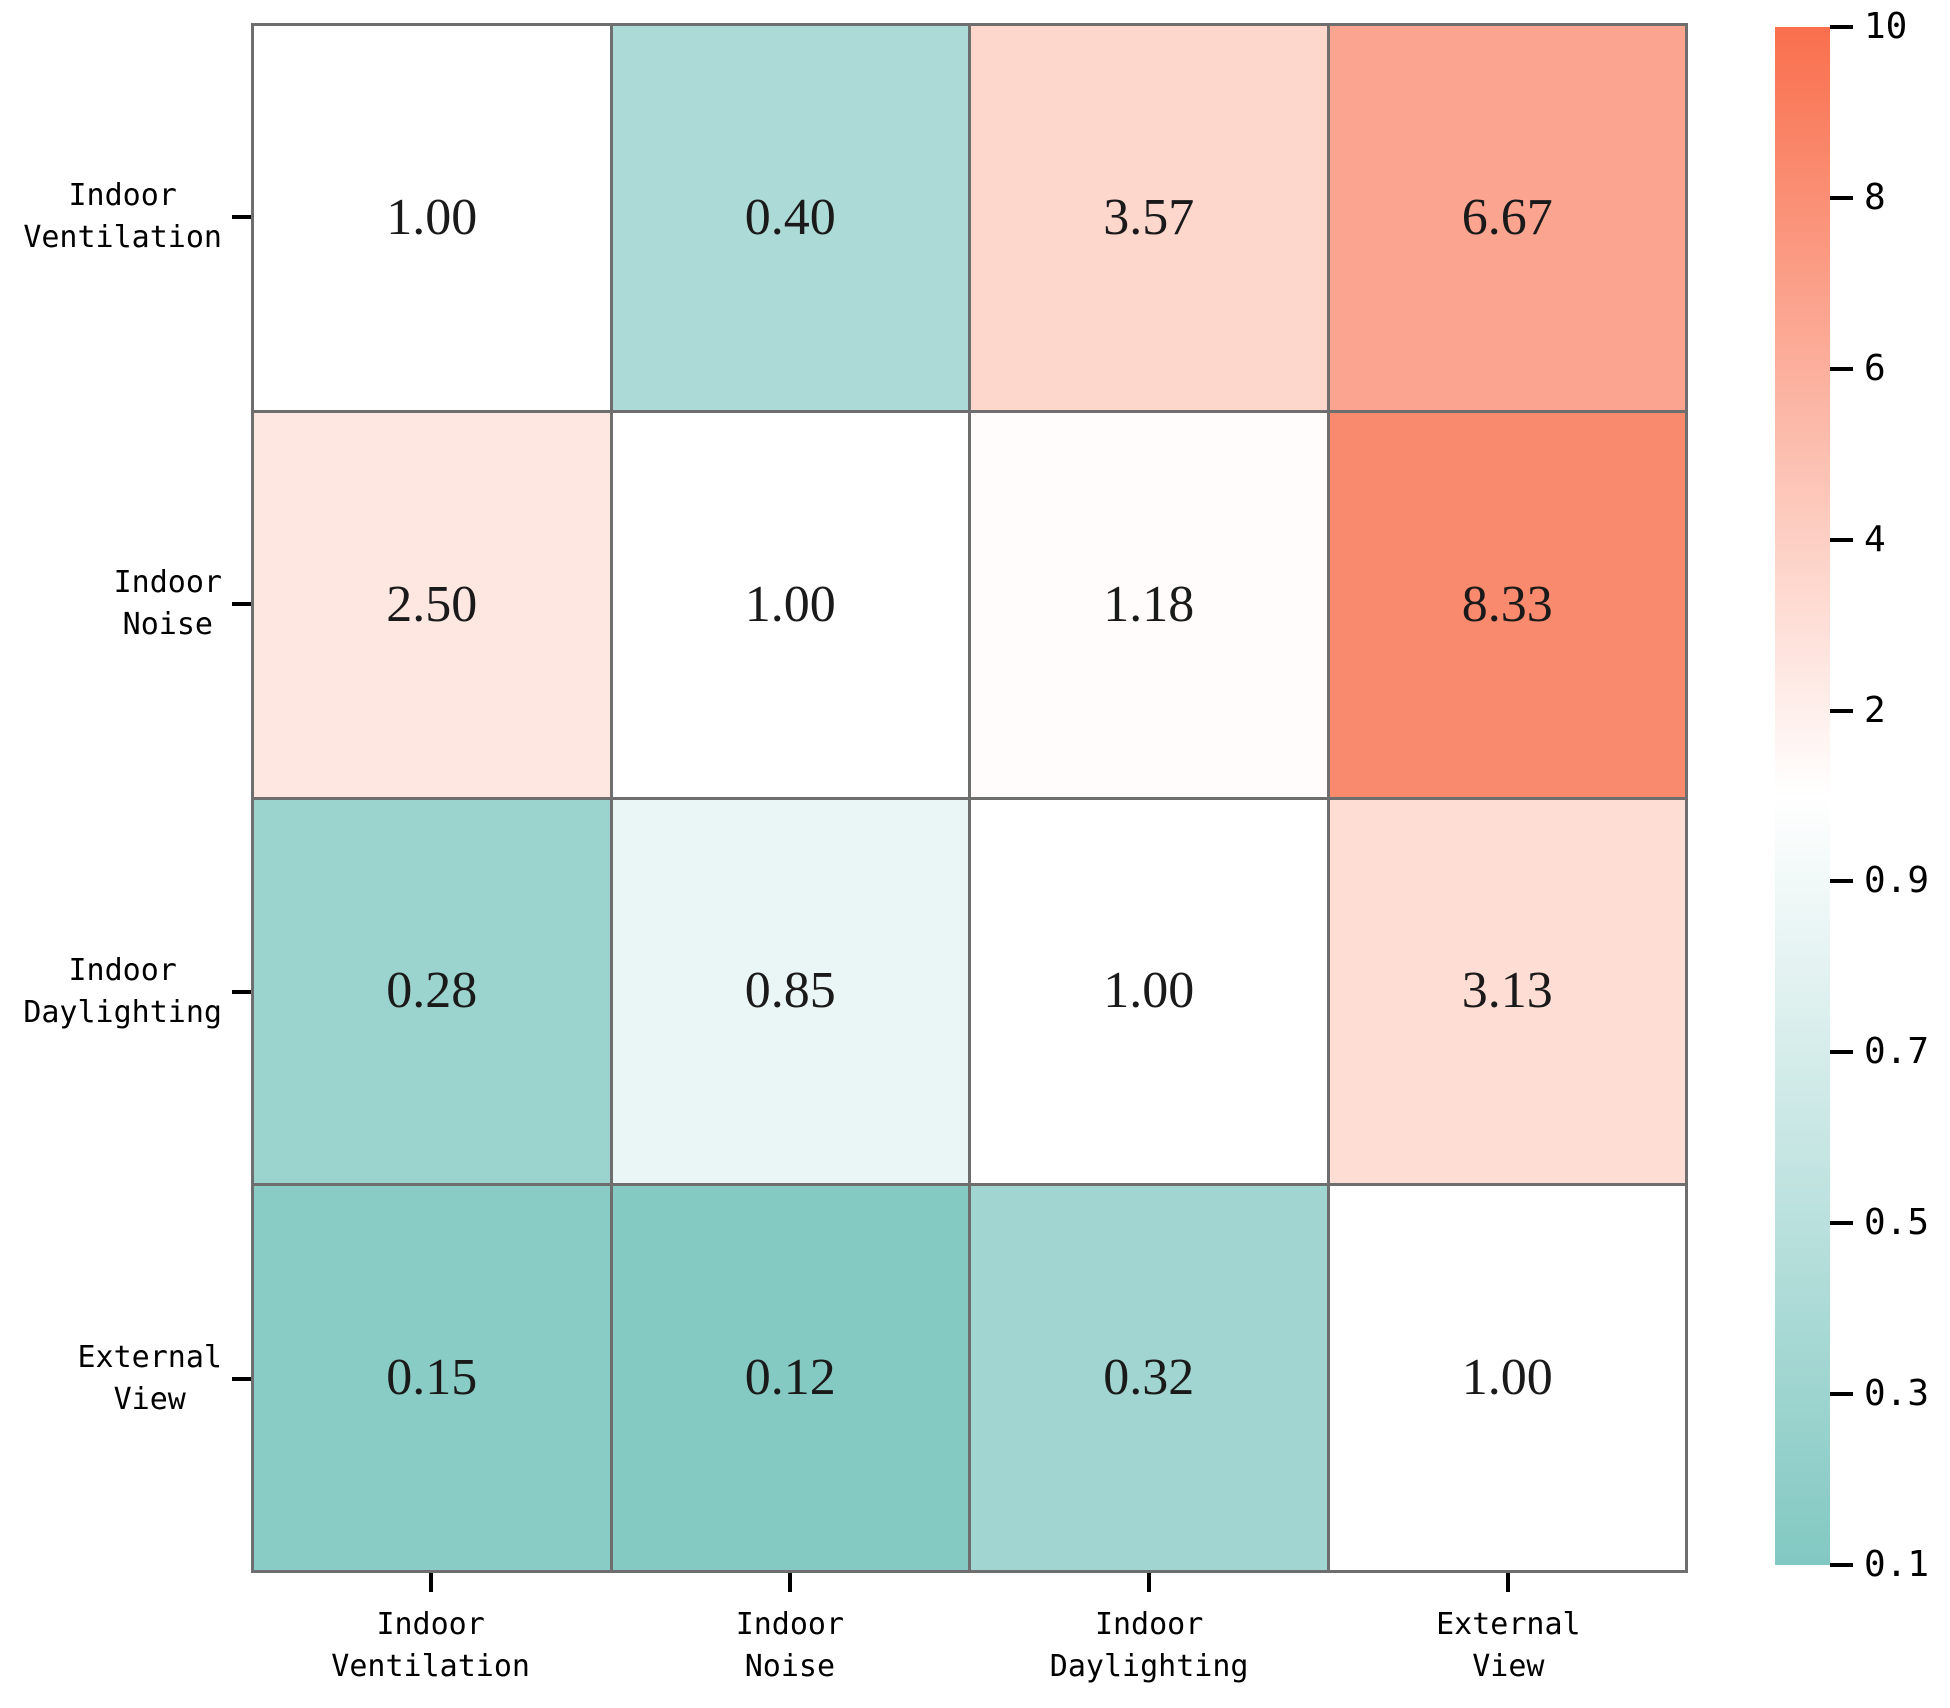 The image size is (1950, 1708). I want to click on heatmap-cell: 0.85, so click(790, 991).